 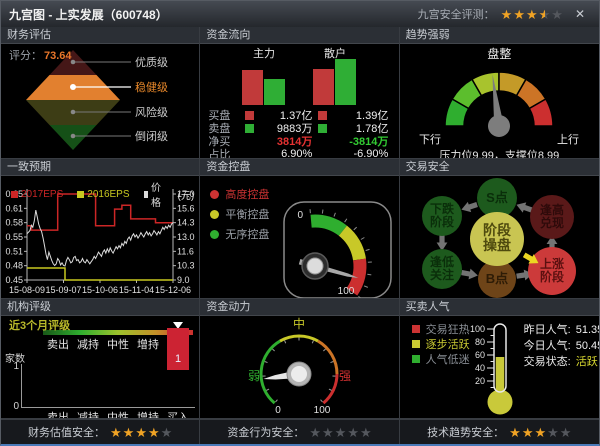 I want to click on rating-axes, so click(x=108, y=386).